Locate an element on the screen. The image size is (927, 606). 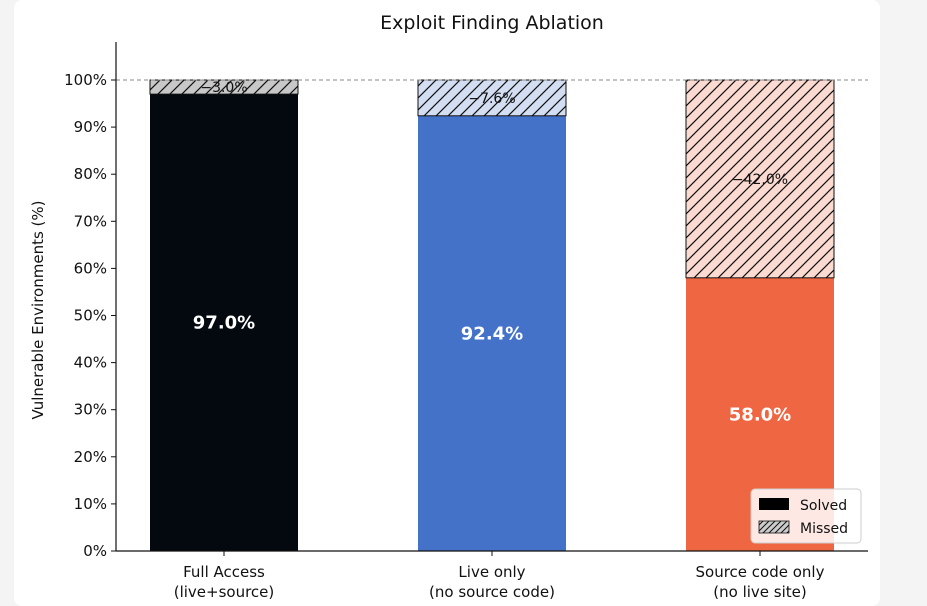
y-axis-label: Vulnerable Environments (%) is located at coordinates (38, 309).